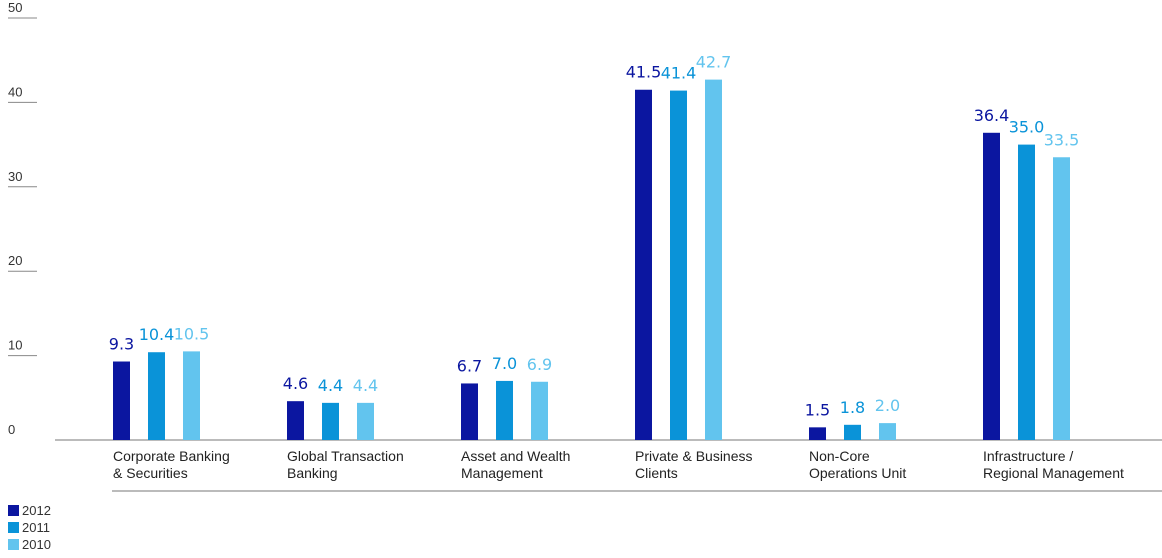 This screenshot has height=558, width=1162. I want to click on y-tick-label: 0, so click(11, 429).